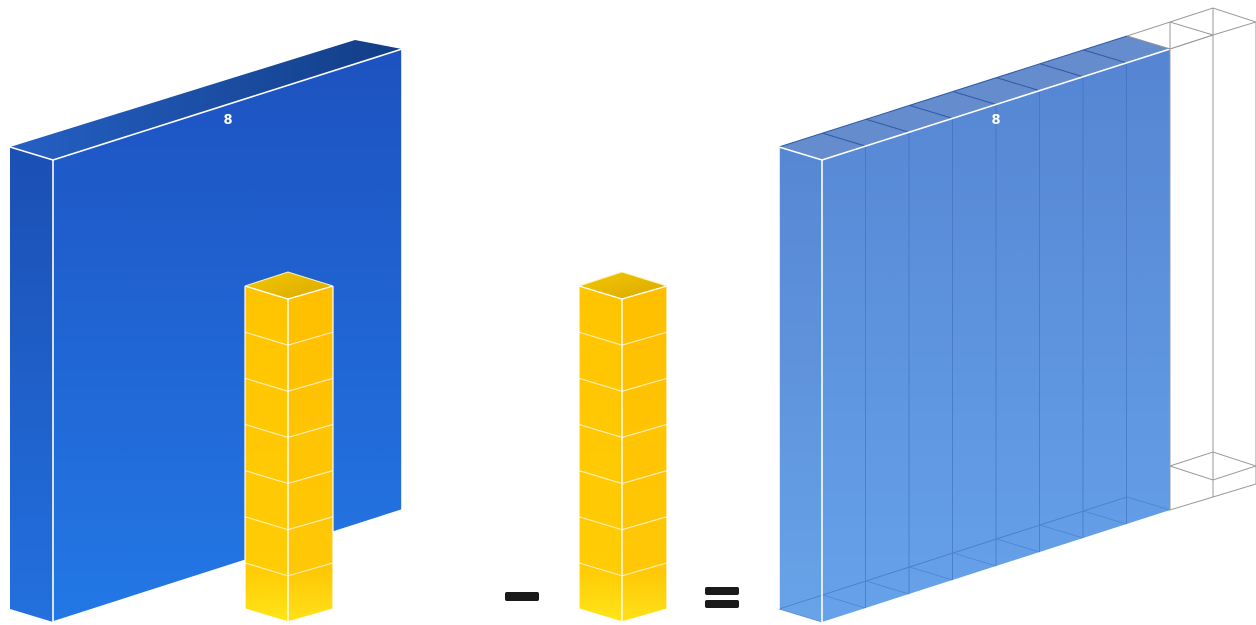 The width and height of the screenshot is (1256, 625). I want to click on equals-bar-top, so click(722, 591).